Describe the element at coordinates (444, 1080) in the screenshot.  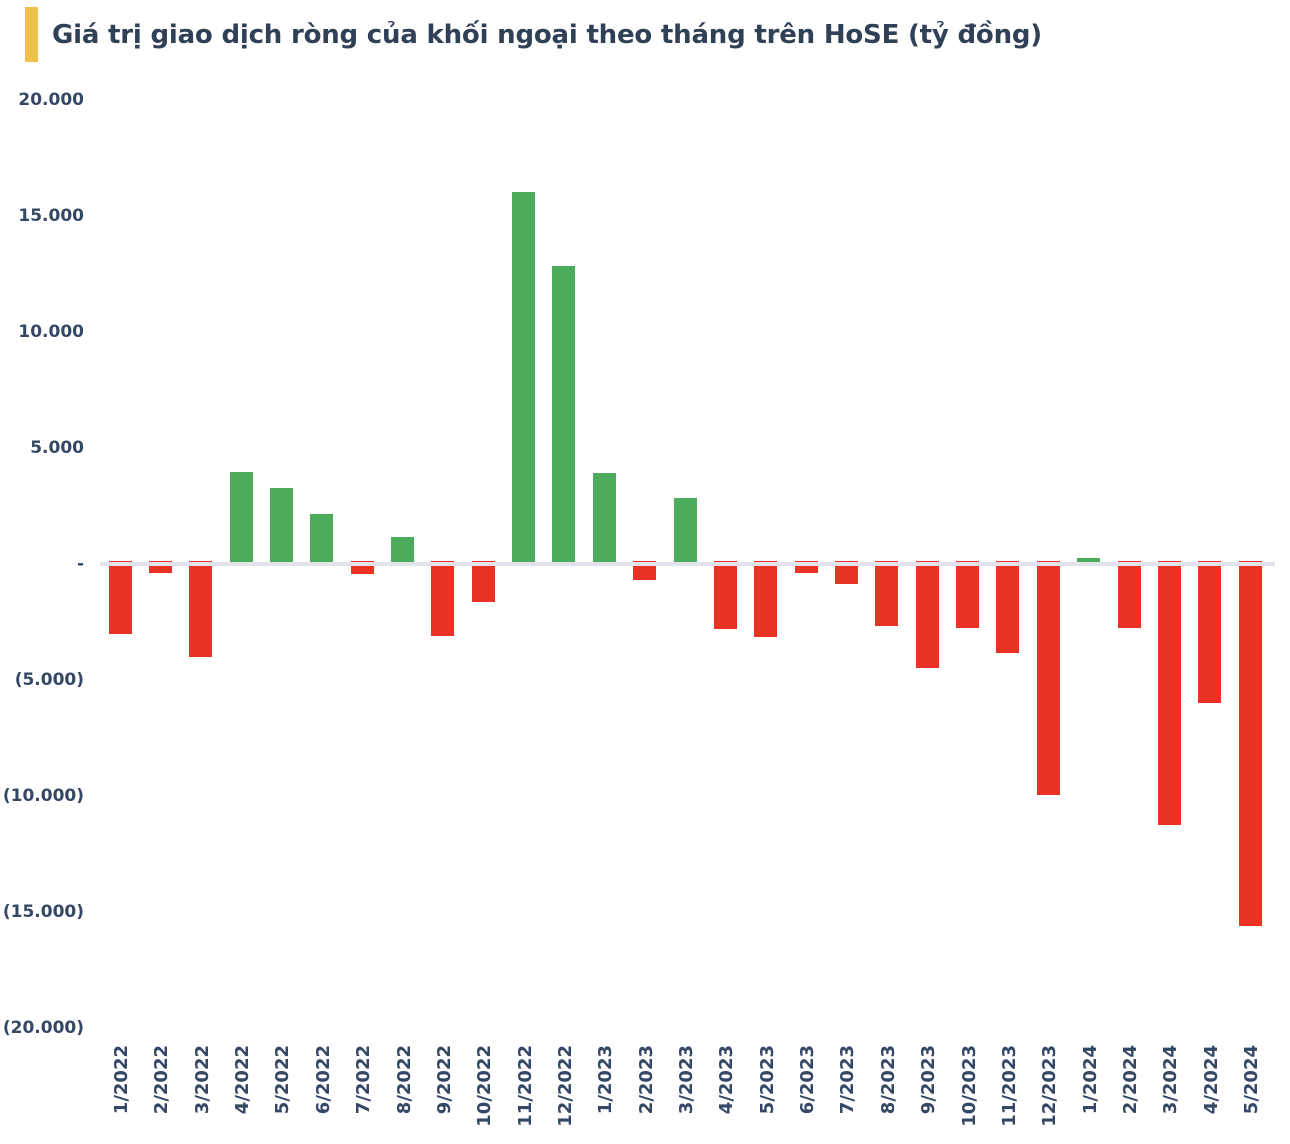
I see `x-axis-label: 9/2022` at that location.